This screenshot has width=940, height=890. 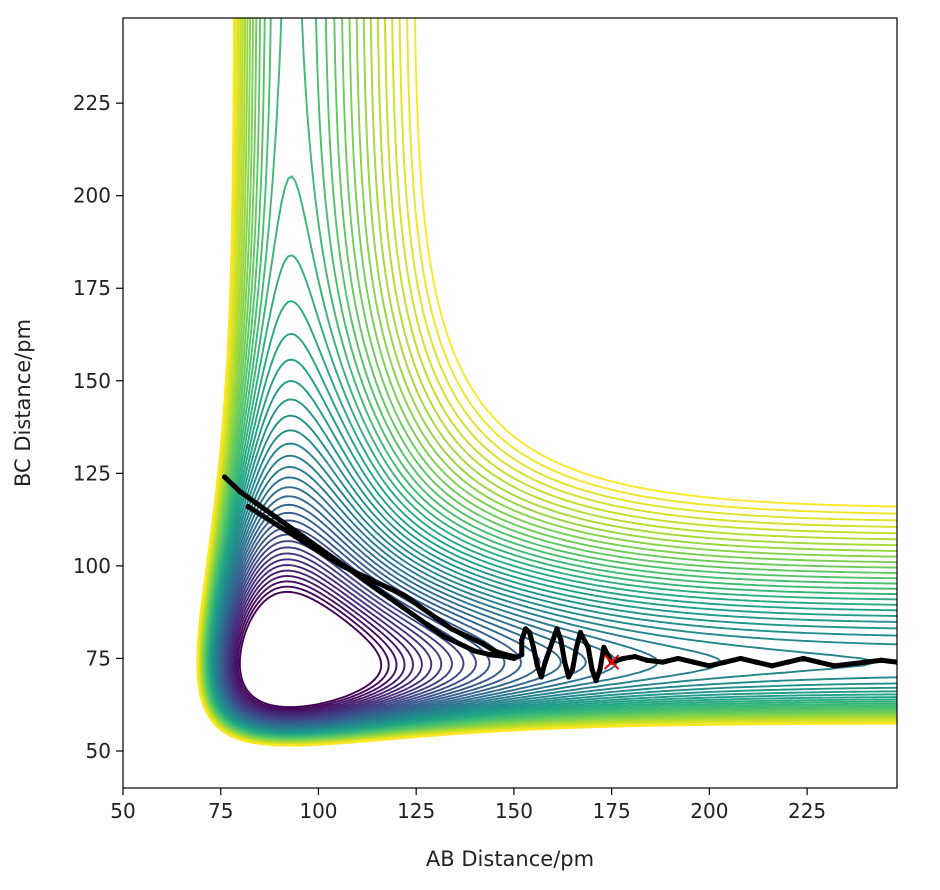 What do you see at coordinates (220, 811) in the screenshot?
I see `x-tick-label: 75` at bounding box center [220, 811].